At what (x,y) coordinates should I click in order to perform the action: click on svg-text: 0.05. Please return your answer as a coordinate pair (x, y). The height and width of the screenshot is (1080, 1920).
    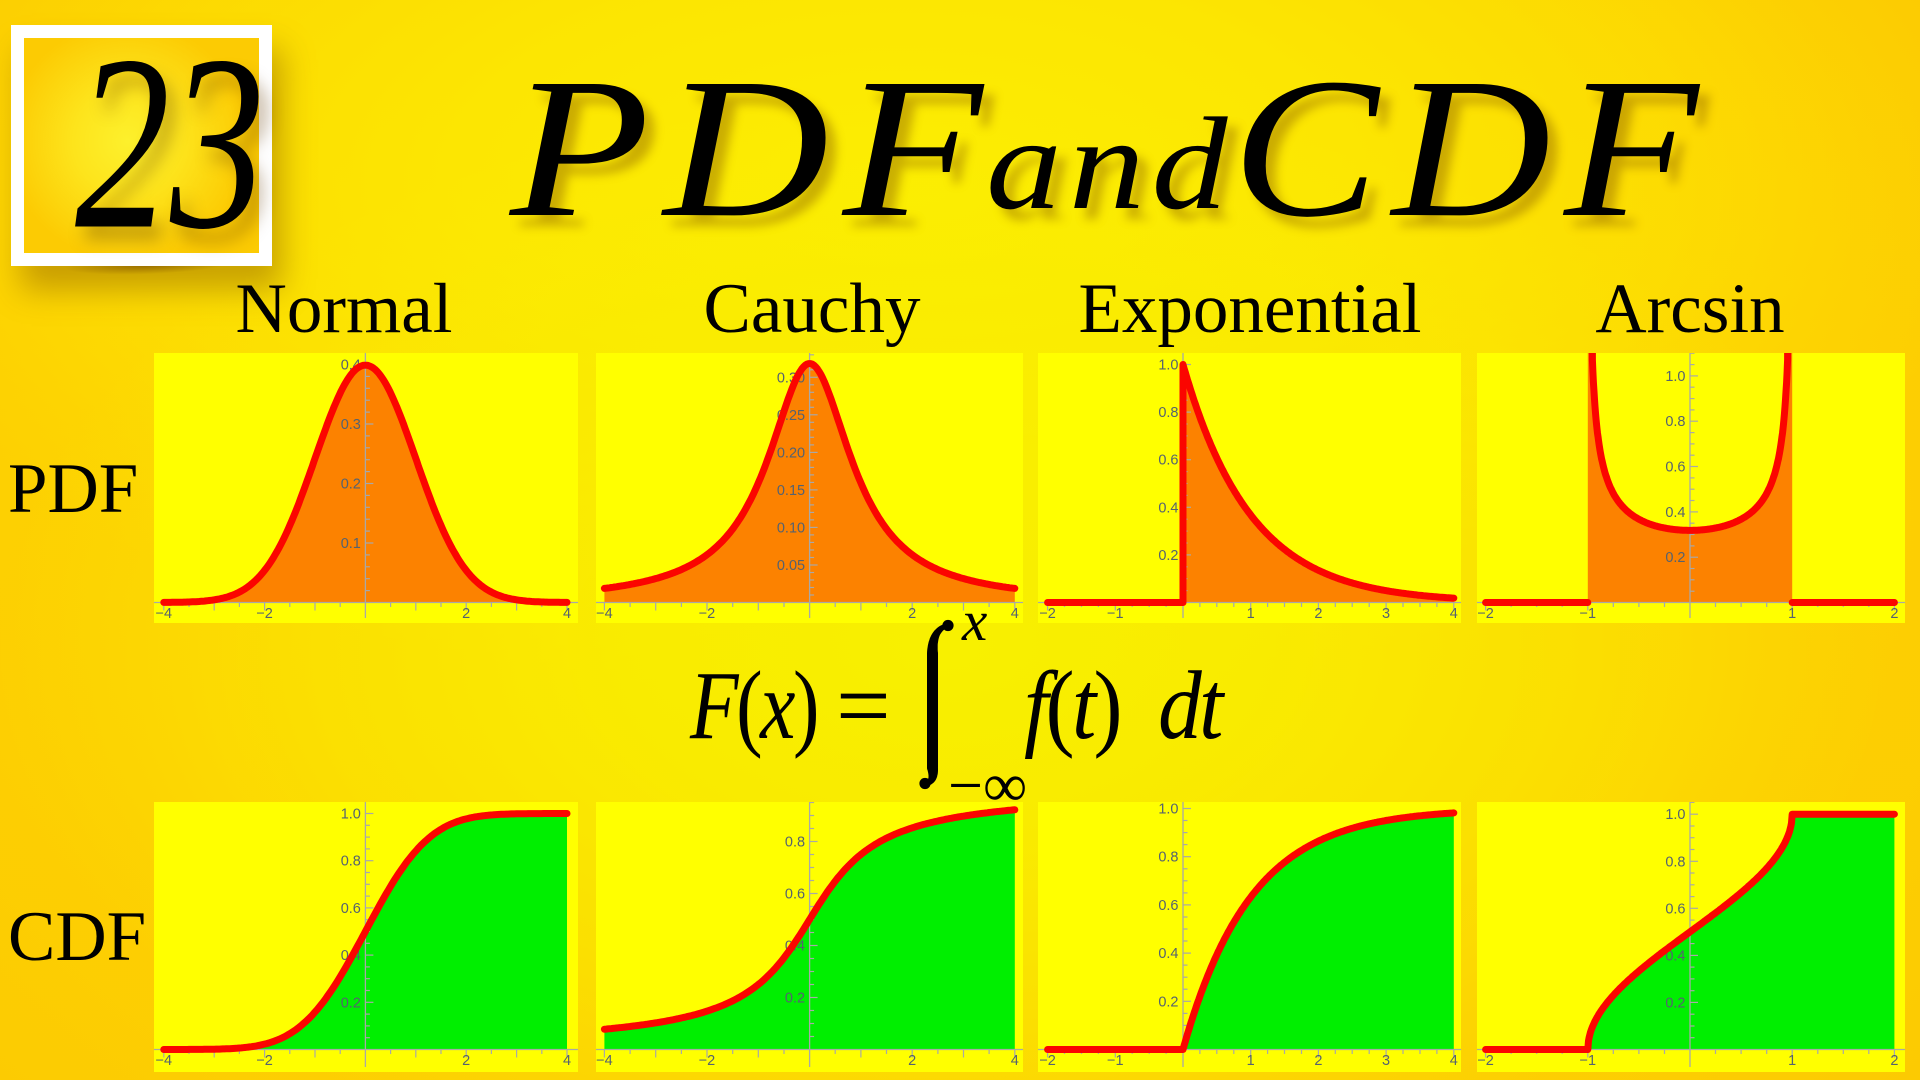
    Looking at the image, I should click on (791, 566).